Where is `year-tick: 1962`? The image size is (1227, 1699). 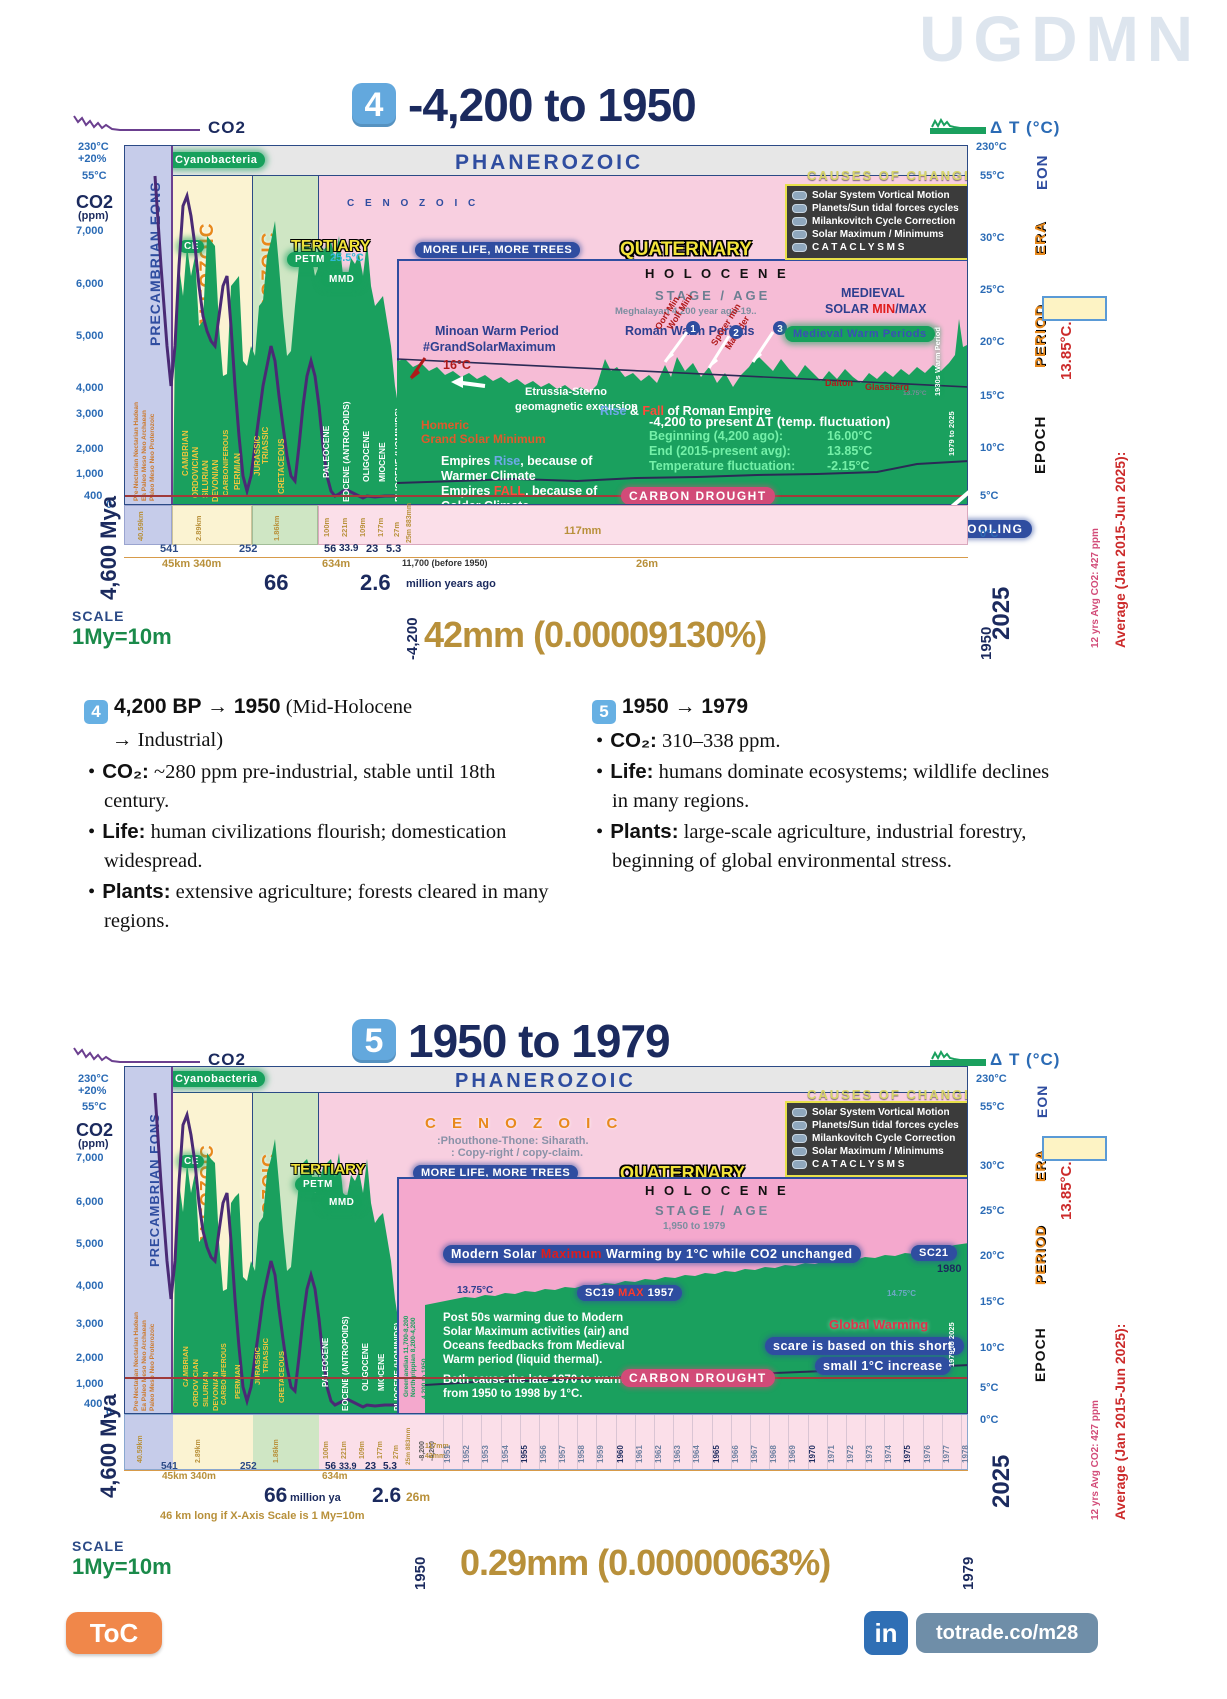
year-tick: 1962 is located at coordinates (659, 1454).